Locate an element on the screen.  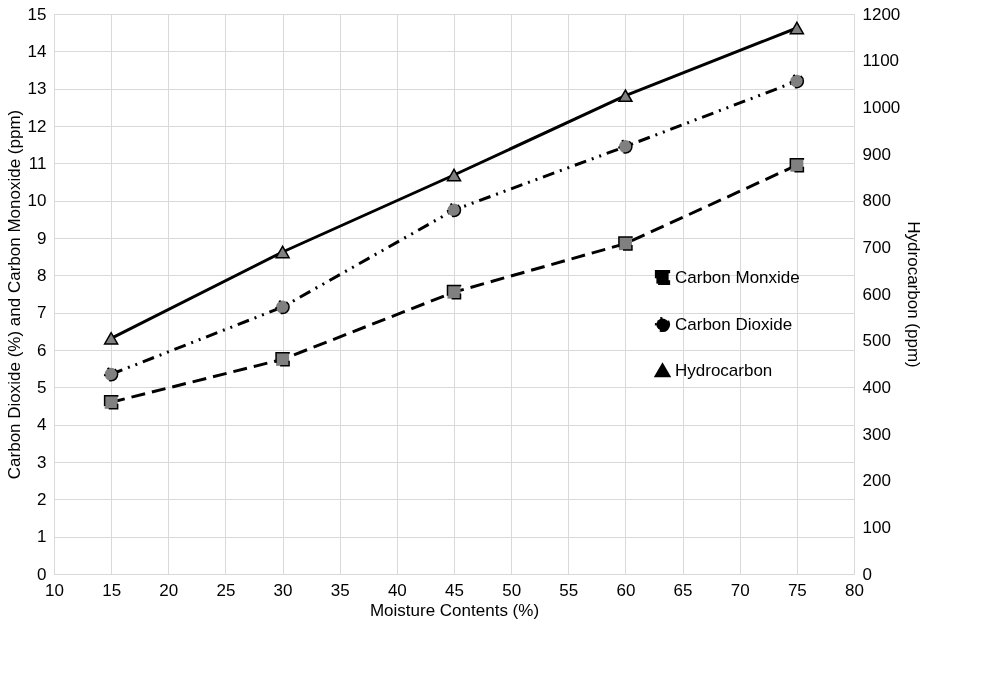
y-tick-label: 8 is located at coordinates (42, 275).